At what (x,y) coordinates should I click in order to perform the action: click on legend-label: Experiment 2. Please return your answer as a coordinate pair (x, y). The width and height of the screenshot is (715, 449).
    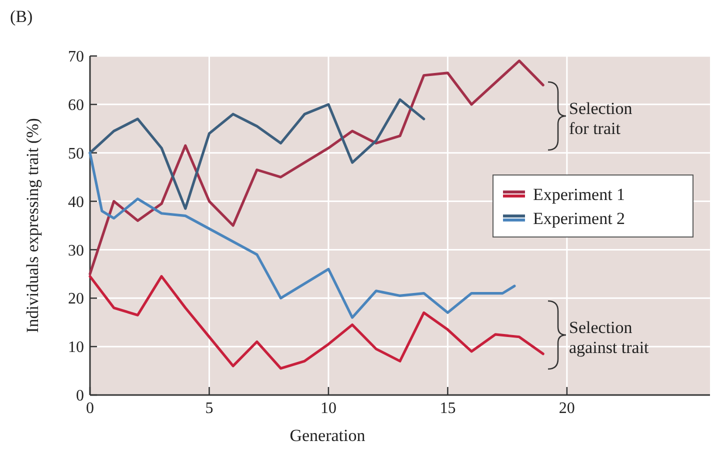
    Looking at the image, I should click on (579, 218).